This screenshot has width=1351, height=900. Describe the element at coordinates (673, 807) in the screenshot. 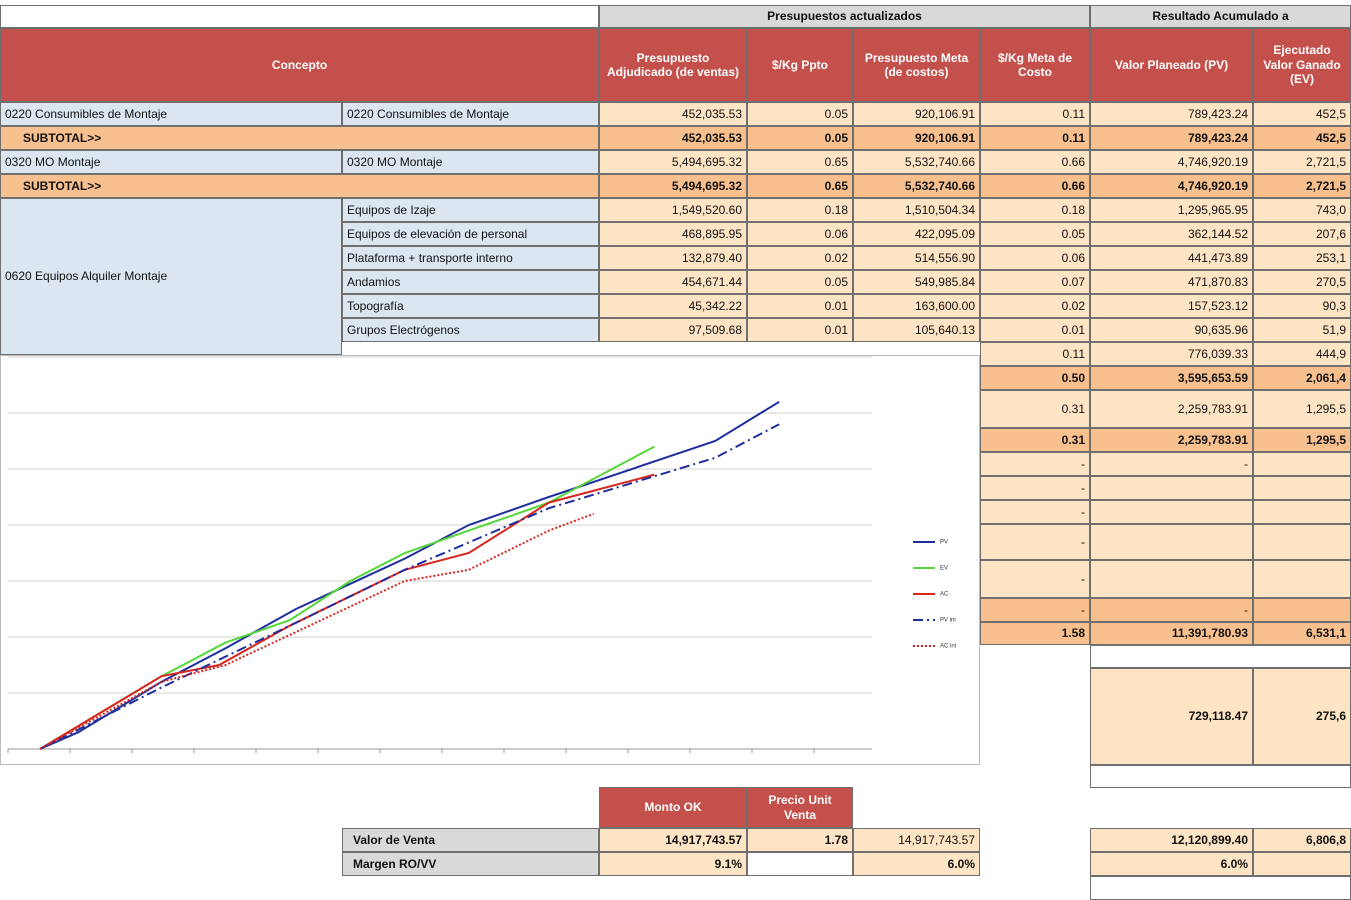

I see `column-header: Monto OK` at that location.